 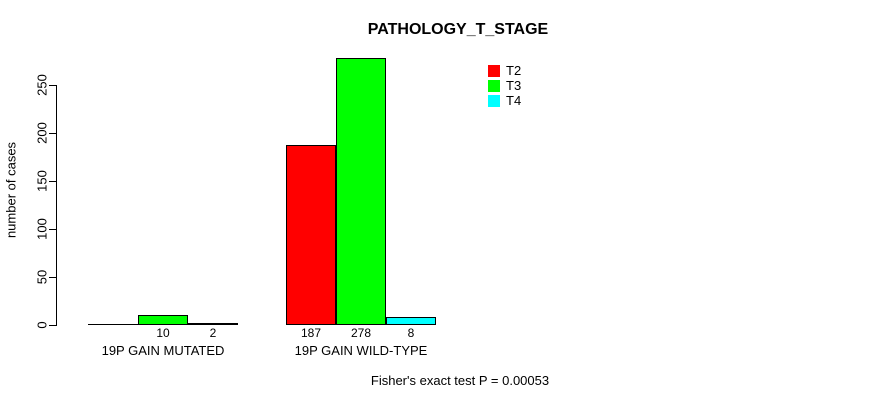 What do you see at coordinates (213, 324) in the screenshot?
I see `bar-t4-group1` at bounding box center [213, 324].